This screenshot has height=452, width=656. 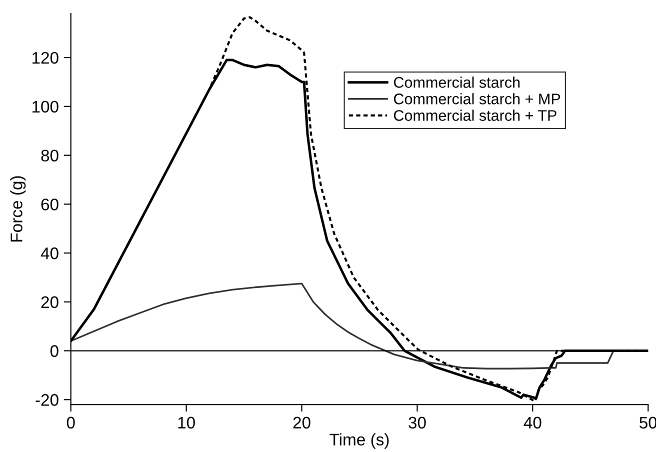 I want to click on y-tick-label: -20, so click(x=47, y=400).